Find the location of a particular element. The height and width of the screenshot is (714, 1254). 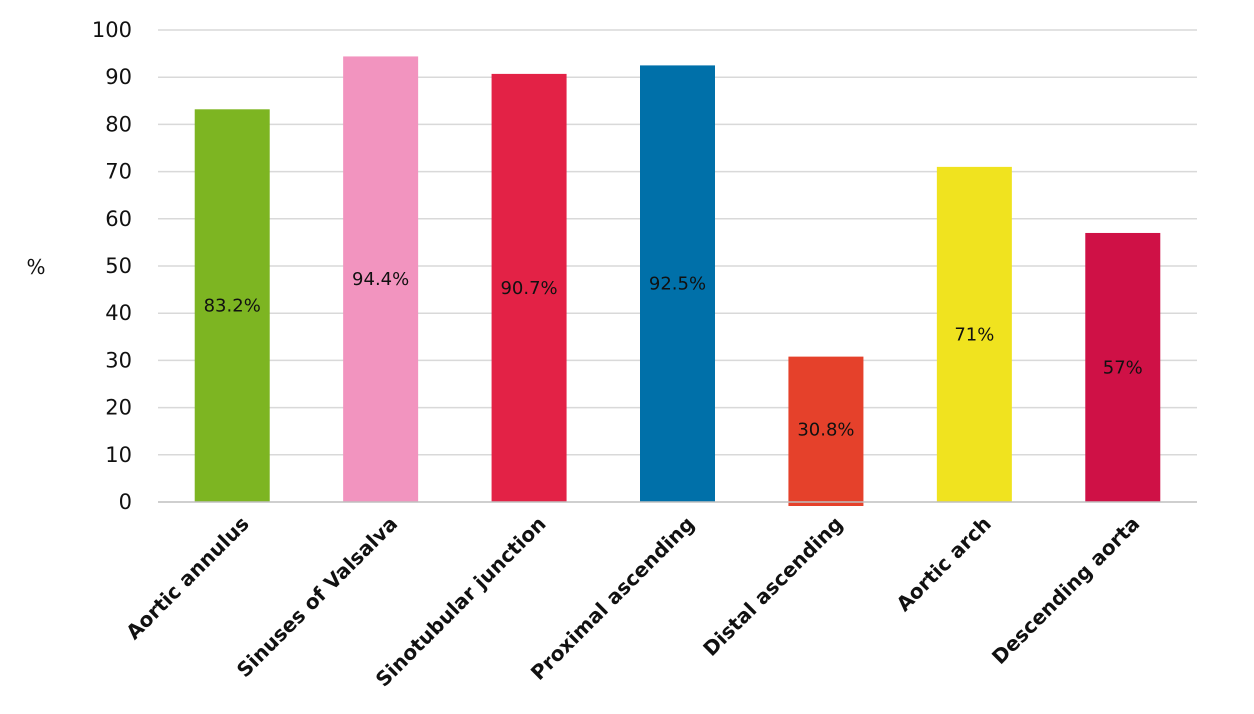

y-tick-label: 10 is located at coordinates (118, 455).